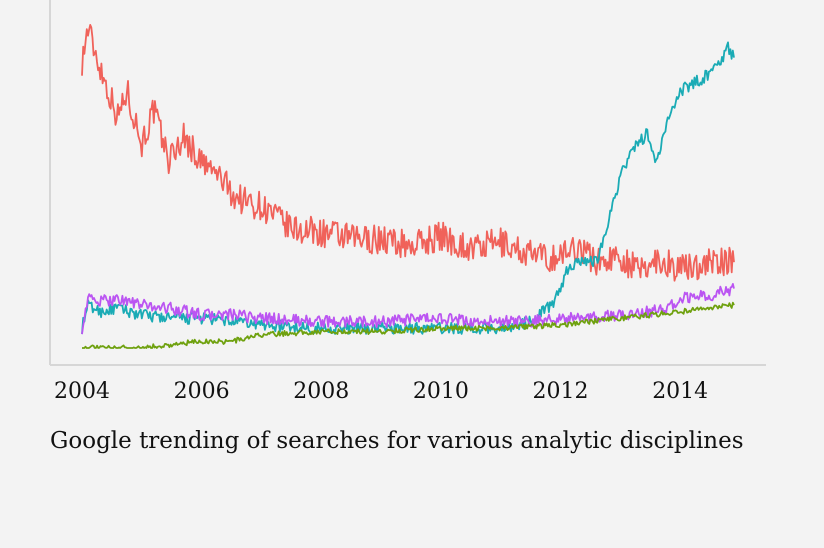  I want to click on x-tick-label: 2012, so click(561, 391).